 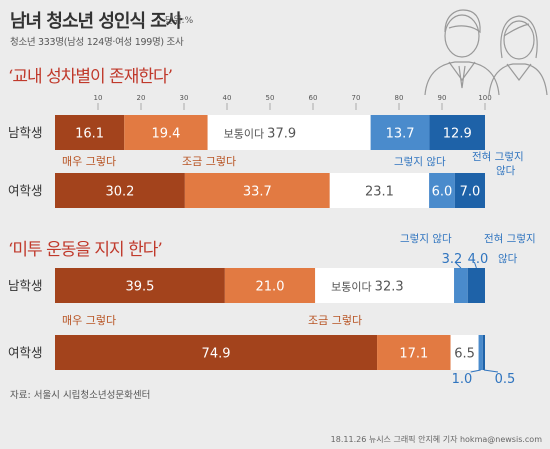 What do you see at coordinates (85, 250) in the screenshot?
I see `question-2-title: ‘미투 운동을 지지 한다’` at bounding box center [85, 250].